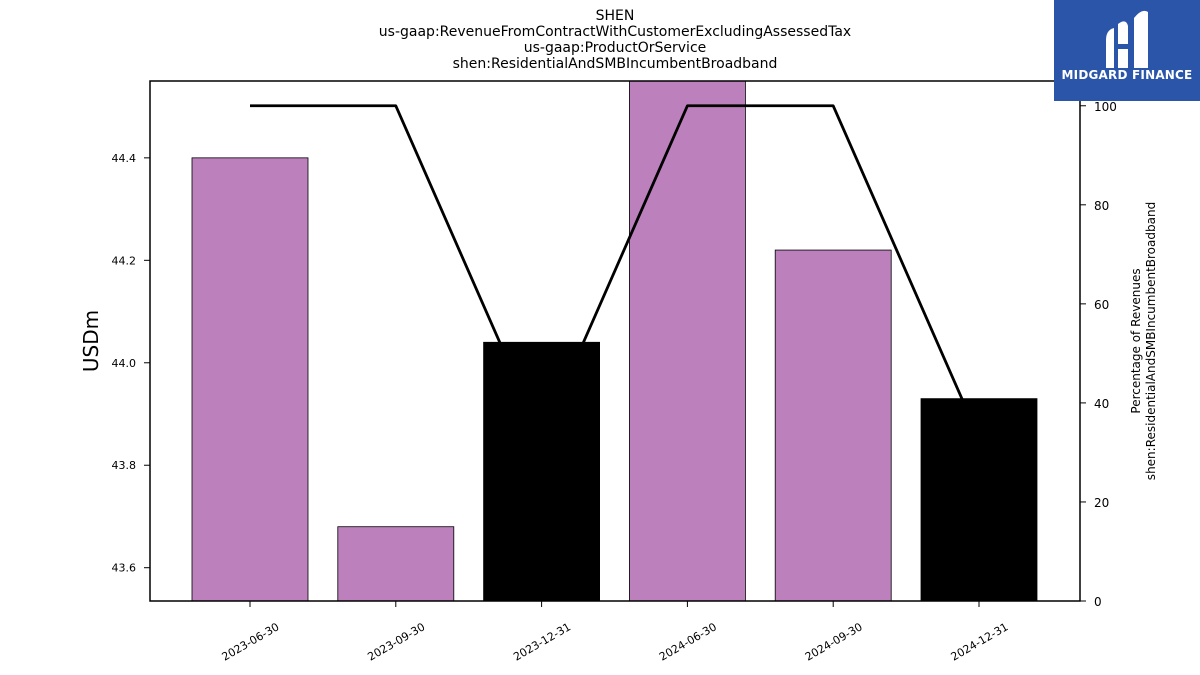 This screenshot has height=675, width=1200. What do you see at coordinates (1127, 39) in the screenshot?
I see `logo-mark-icon` at bounding box center [1127, 39].